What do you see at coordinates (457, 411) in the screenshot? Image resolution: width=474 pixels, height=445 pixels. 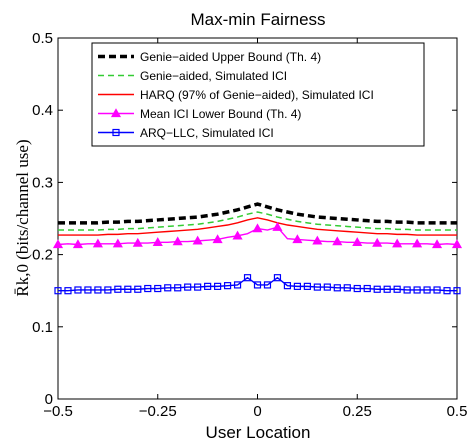 I see `x-tick-label: 0.5` at bounding box center [457, 411].